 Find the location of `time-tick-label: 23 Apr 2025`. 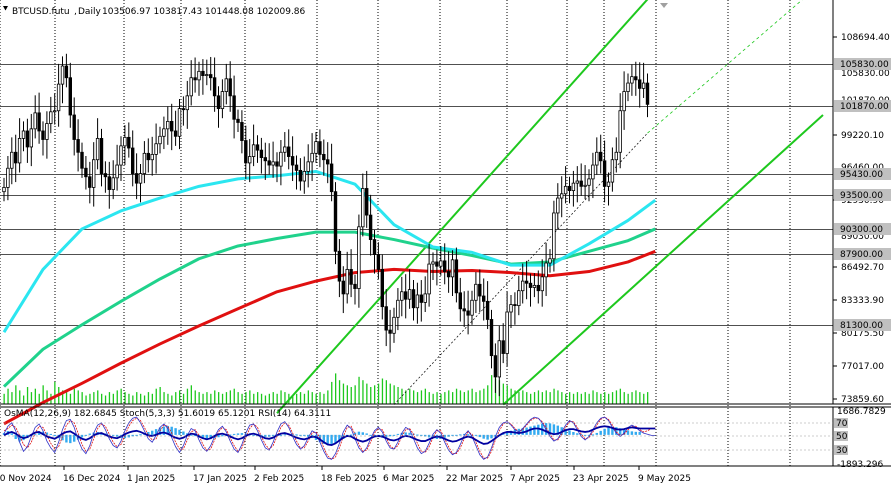

time-tick-label: 23 Apr 2025 is located at coordinates (601, 479).